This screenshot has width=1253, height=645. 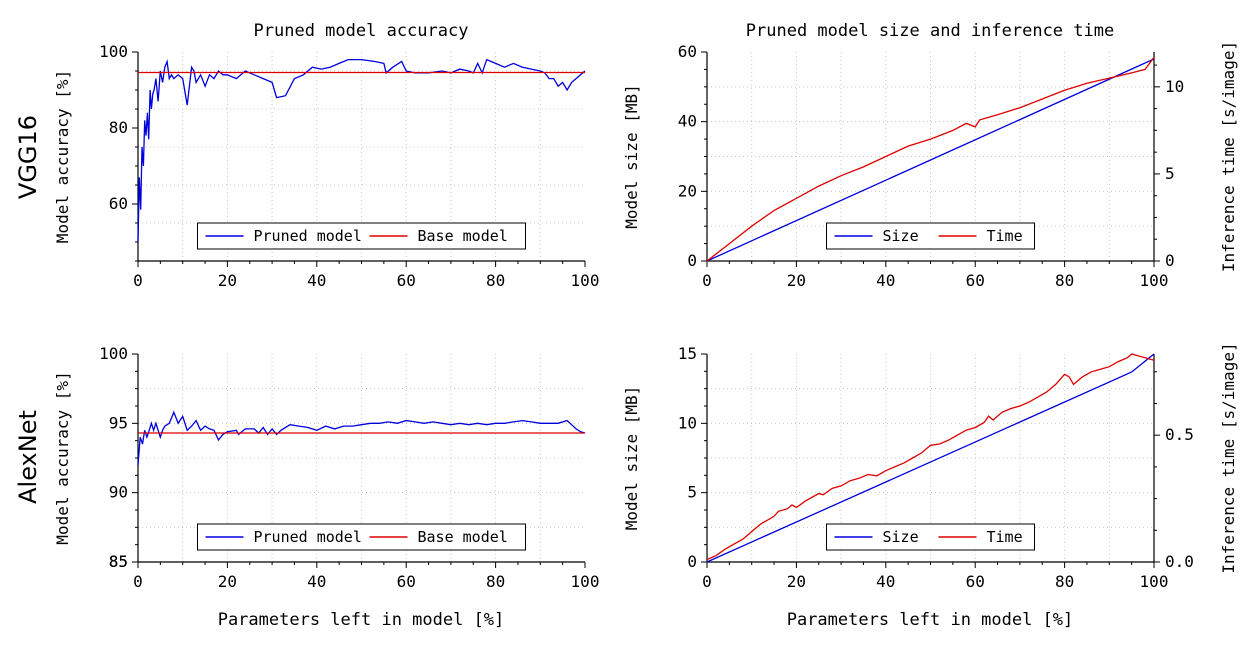 I want to click on y-tick-label: 85, so click(x=118, y=561).